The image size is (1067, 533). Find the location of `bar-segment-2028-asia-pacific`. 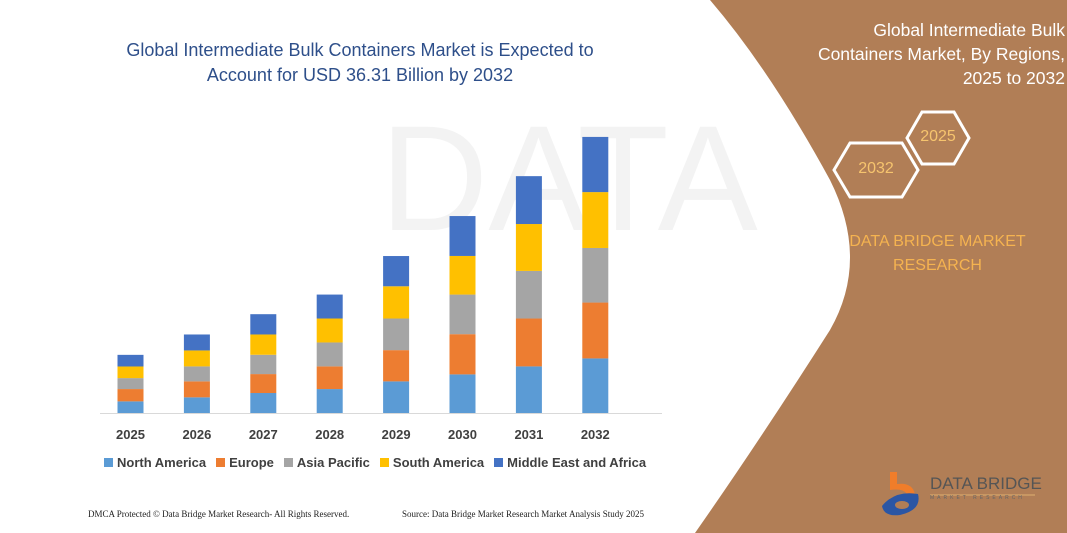

bar-segment-2028-asia-pacific is located at coordinates (329, 354).